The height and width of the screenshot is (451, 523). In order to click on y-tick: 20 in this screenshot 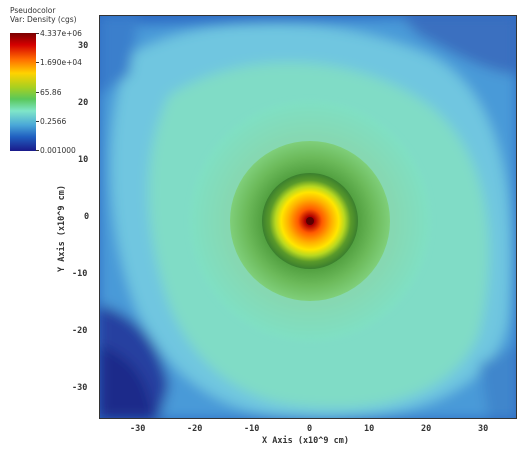, I will do `click(83, 103)`.